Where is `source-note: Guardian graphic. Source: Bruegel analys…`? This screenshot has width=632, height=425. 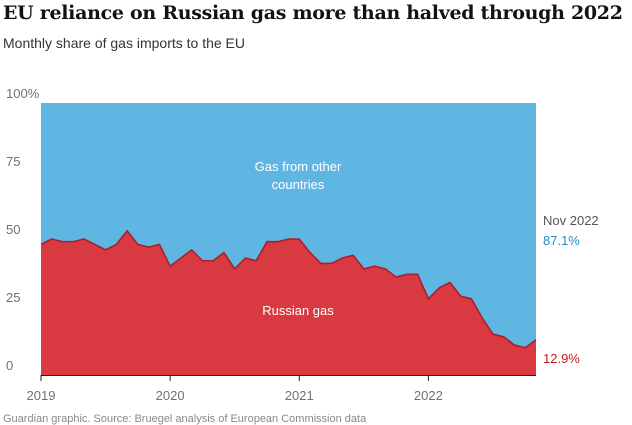 source-note: Guardian graphic. Source: Bruegel analys… is located at coordinates (185, 419).